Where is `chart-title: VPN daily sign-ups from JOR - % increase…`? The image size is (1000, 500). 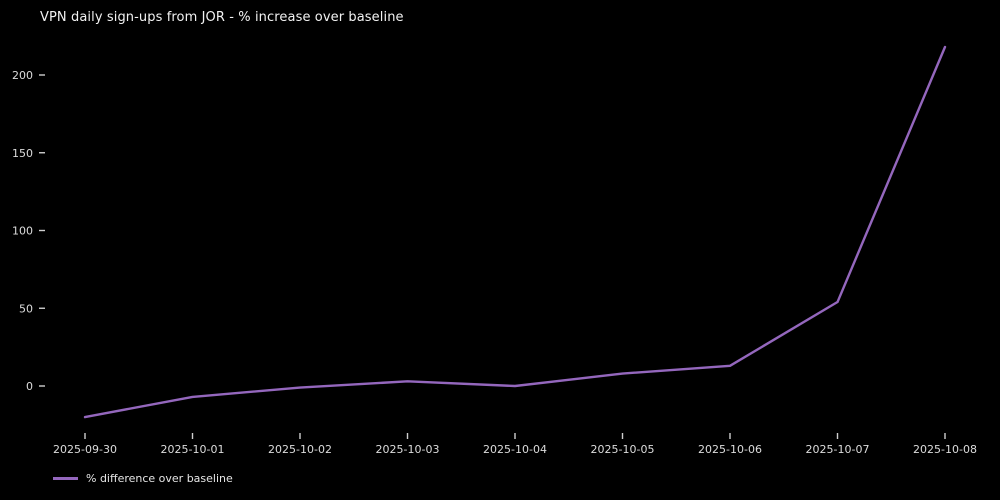
chart-title: VPN daily sign-ups from JOR - % increase… is located at coordinates (222, 17).